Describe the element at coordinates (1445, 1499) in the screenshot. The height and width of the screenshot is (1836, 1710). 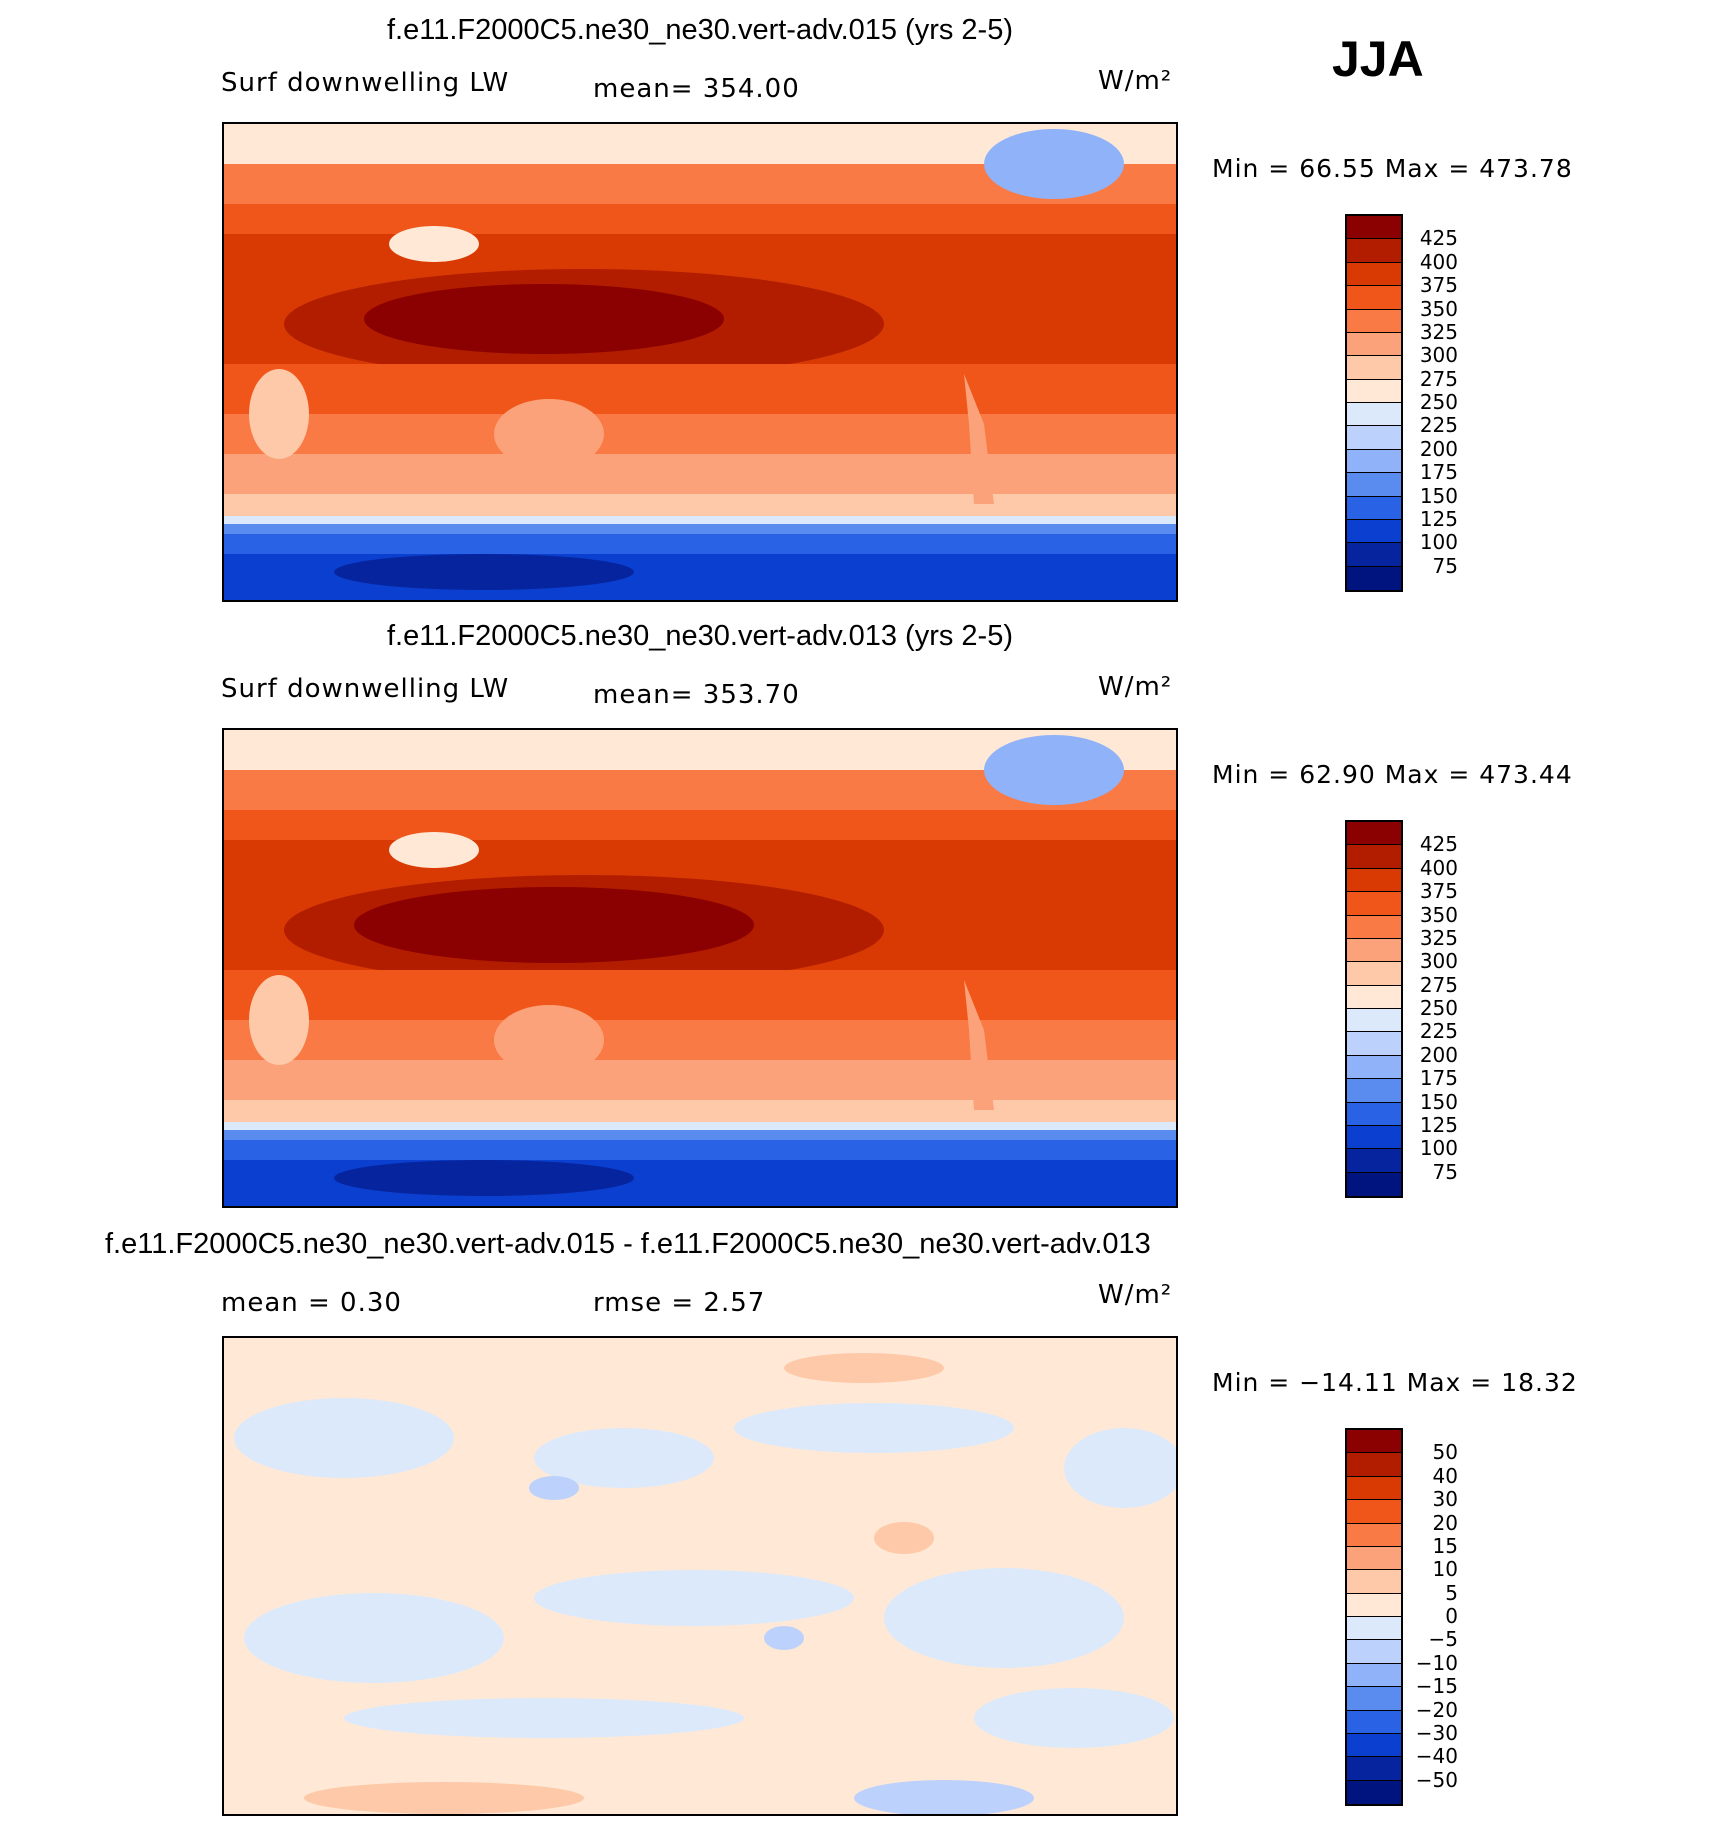
I see `colorbar-tick-label: 30` at that location.